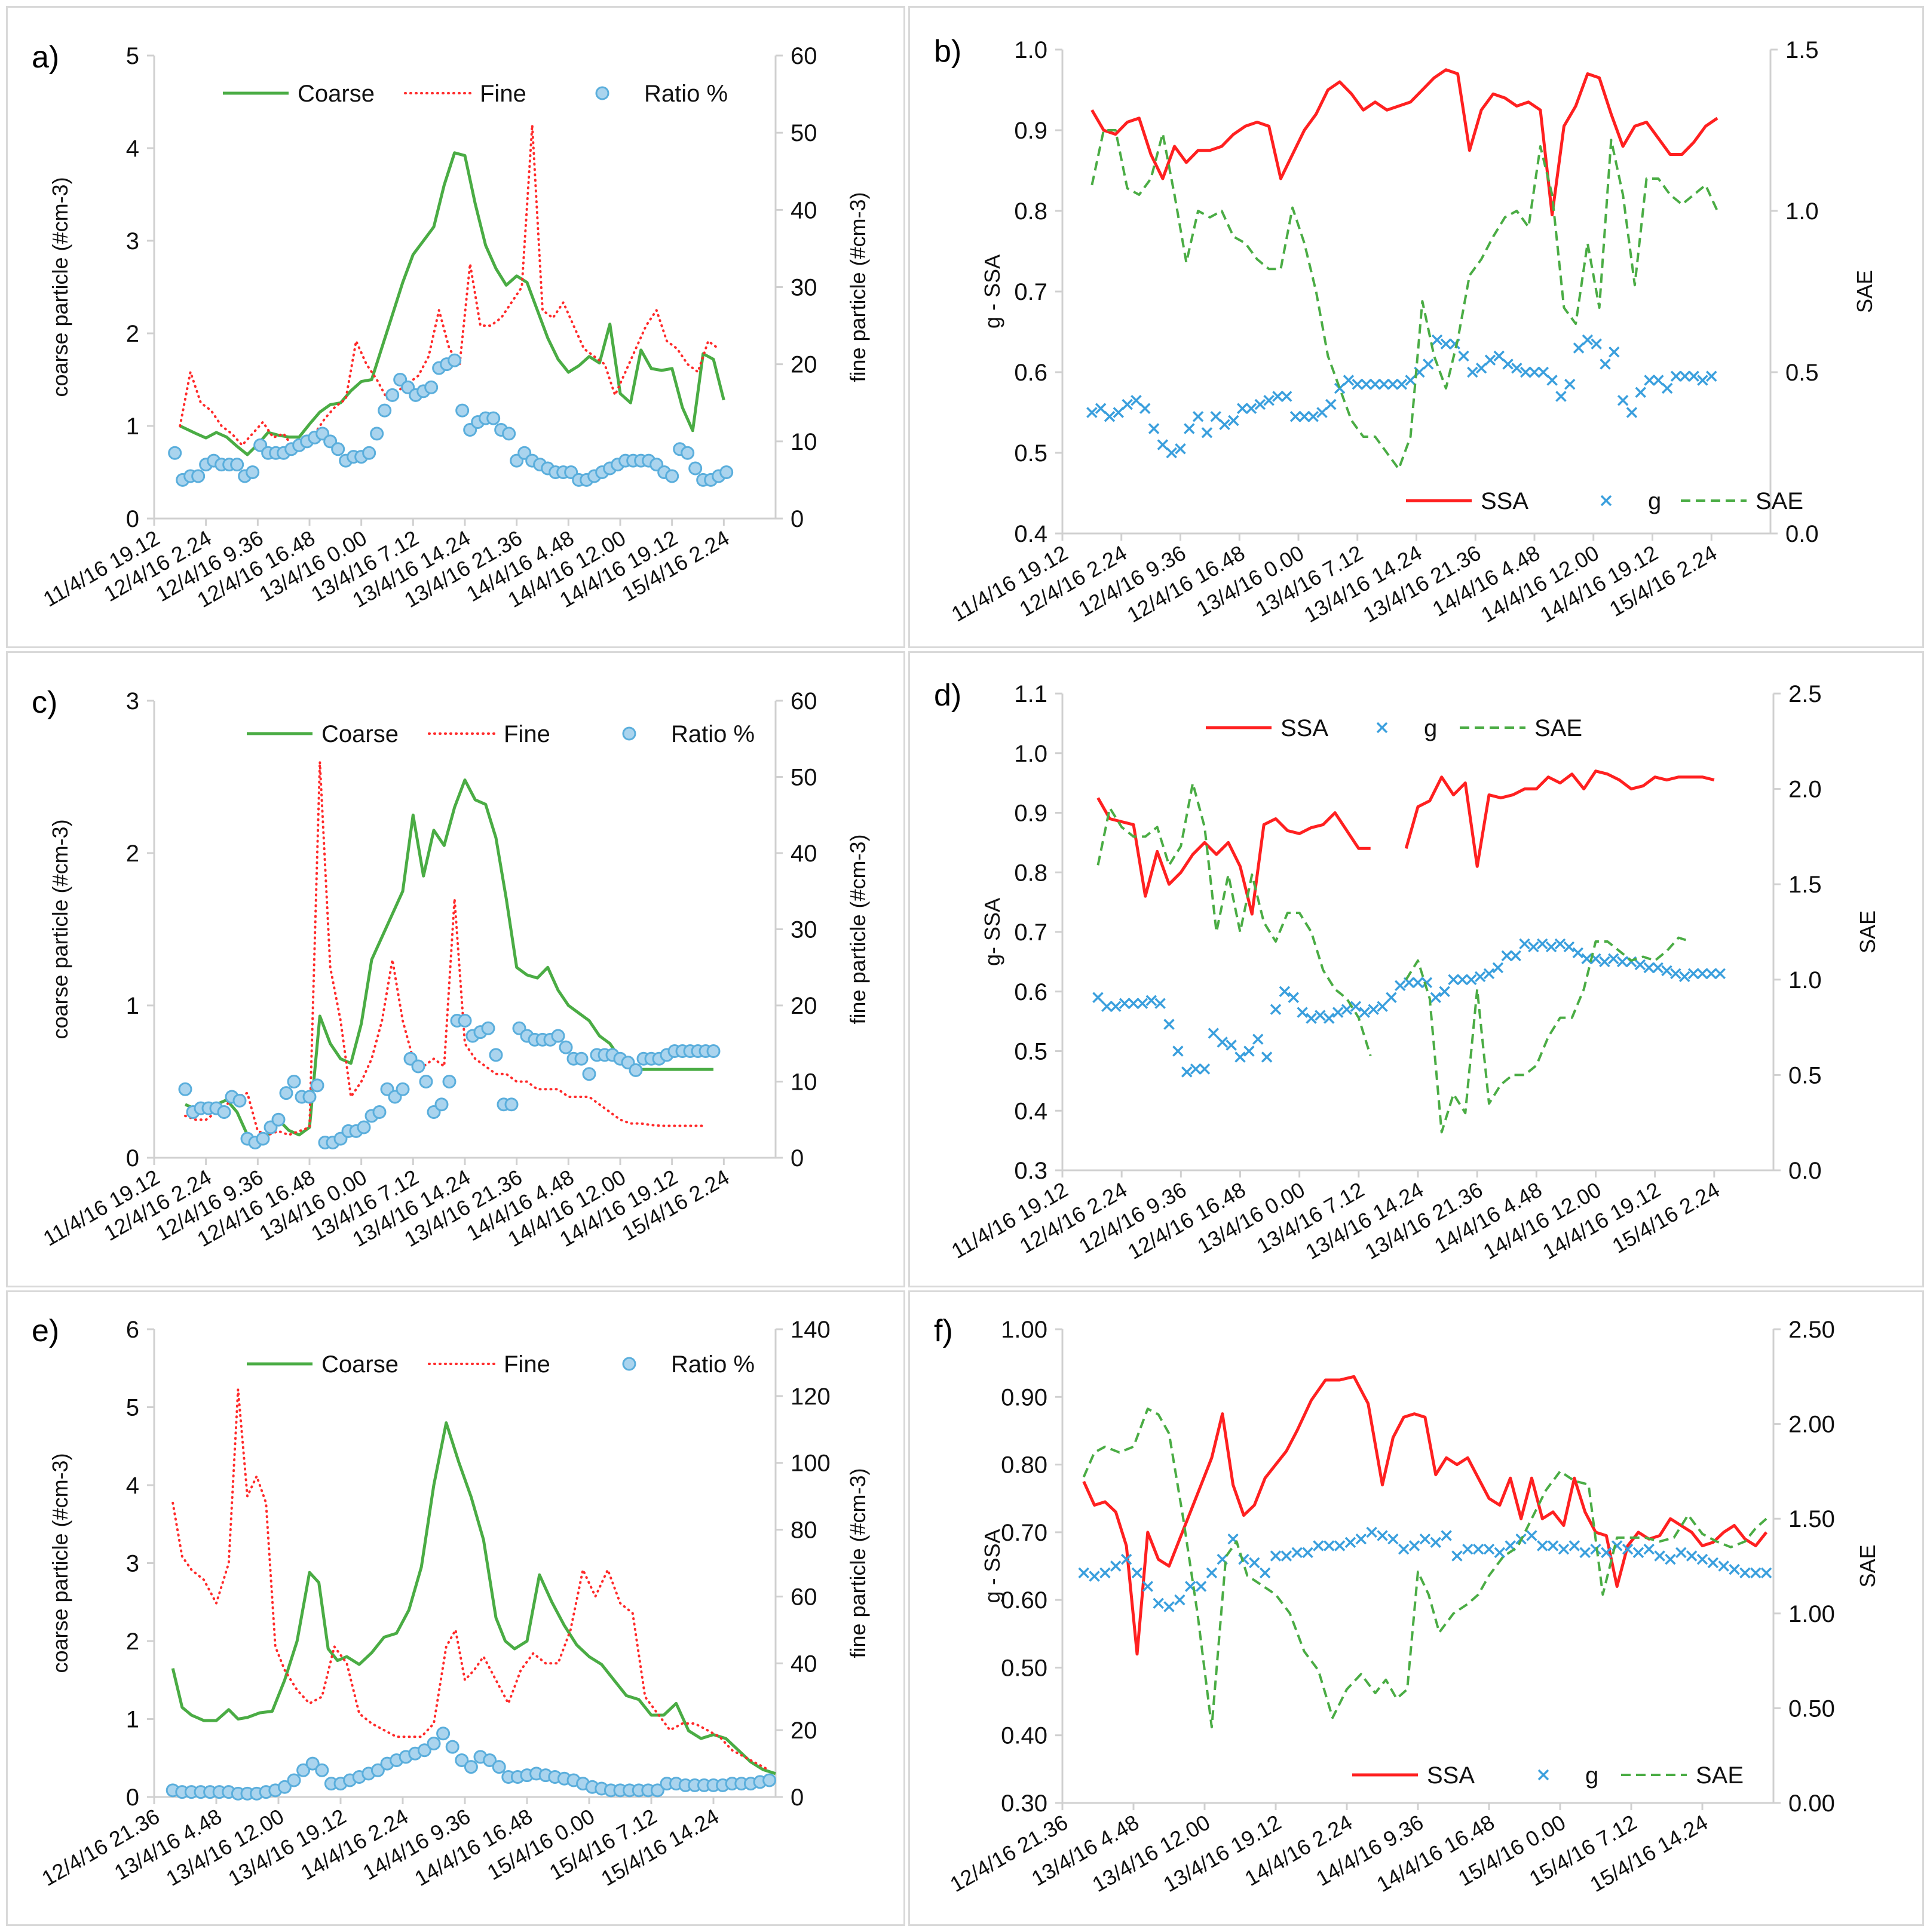  Describe the element at coordinates (1811, 1330) in the screenshot. I see `y2-tick-label: 2.50` at that location.